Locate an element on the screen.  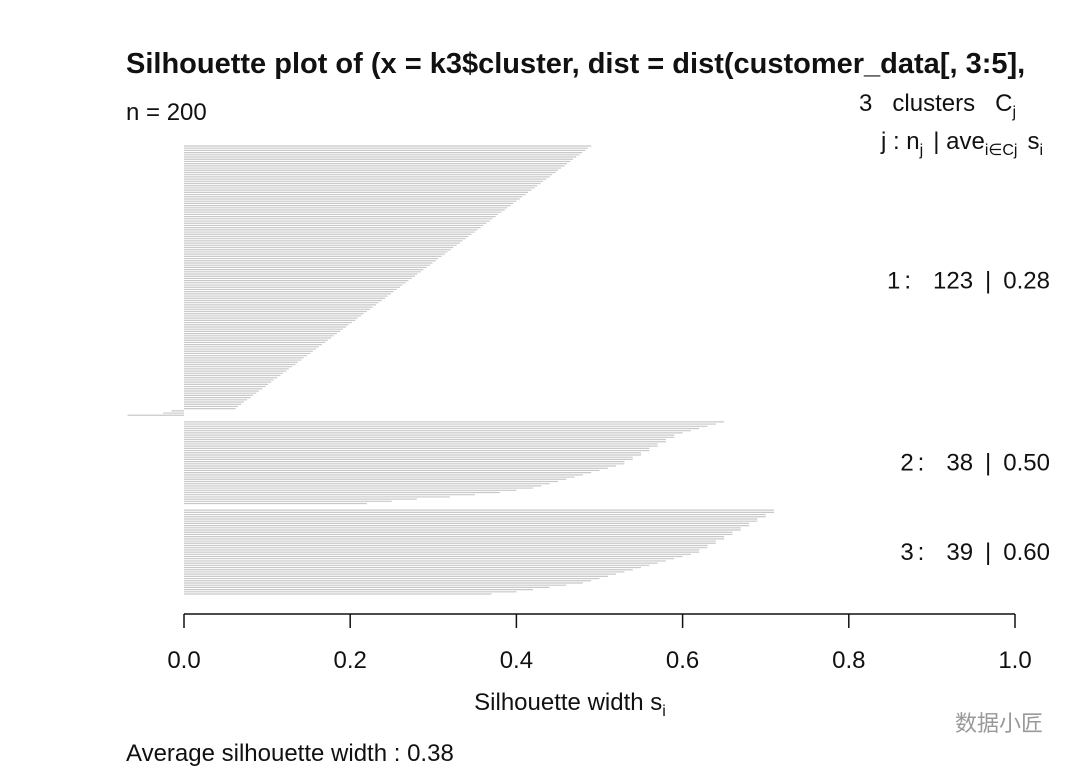
average-value: 0.38 is located at coordinates (430, 753).